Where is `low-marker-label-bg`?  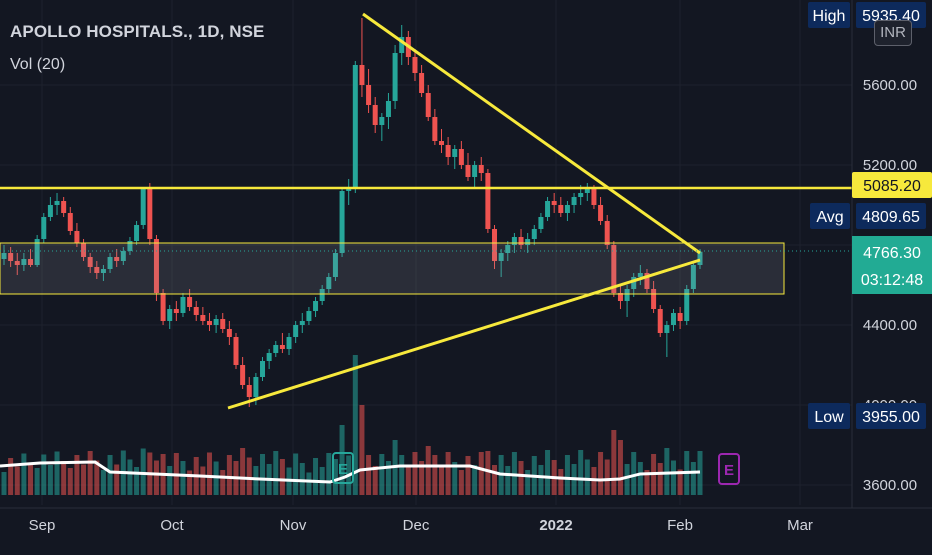 low-marker-label-bg is located at coordinates (829, 416).